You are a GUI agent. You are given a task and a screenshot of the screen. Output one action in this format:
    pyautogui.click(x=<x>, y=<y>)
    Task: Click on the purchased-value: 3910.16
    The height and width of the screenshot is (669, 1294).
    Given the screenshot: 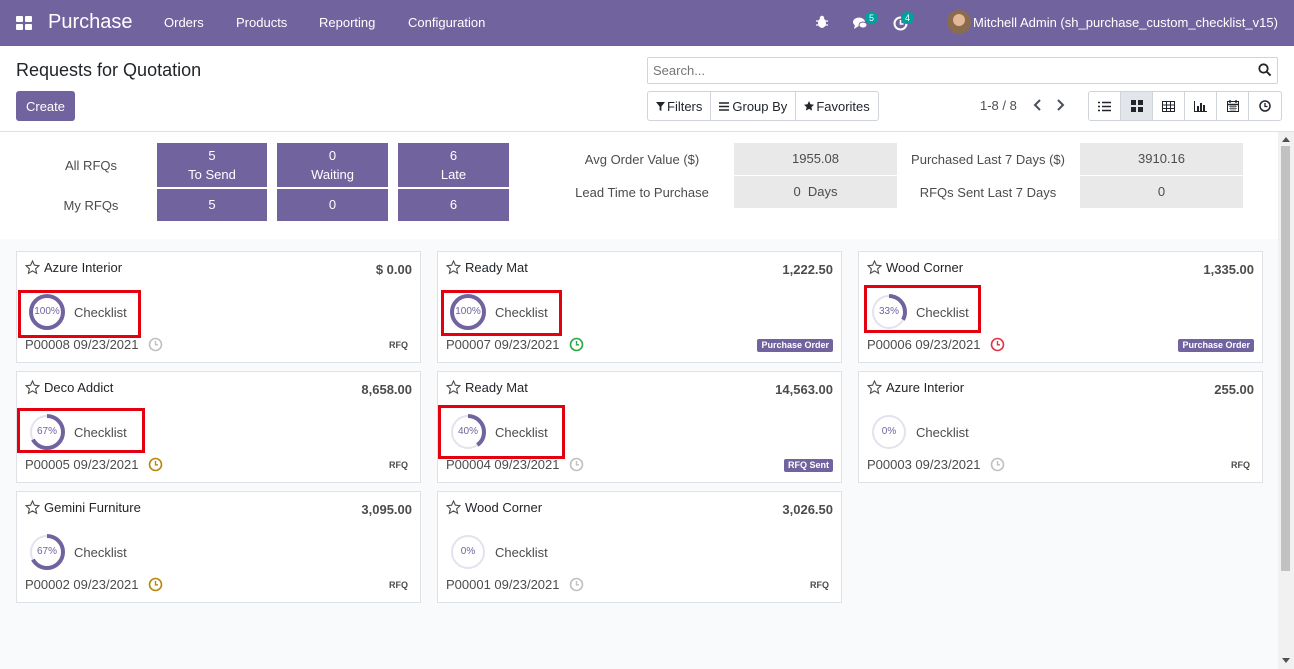 What is the action you would take?
    pyautogui.click(x=1161, y=159)
    